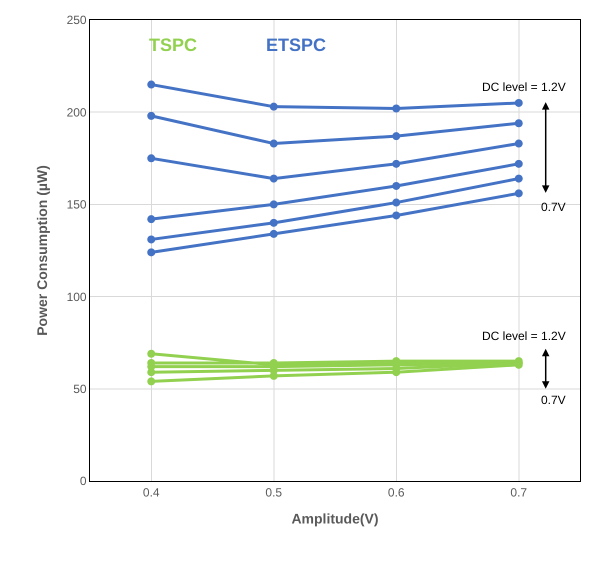 Image resolution: width=590 pixels, height=562 pixels. Describe the element at coordinates (80, 389) in the screenshot. I see `y-tick-label: 50` at that location.